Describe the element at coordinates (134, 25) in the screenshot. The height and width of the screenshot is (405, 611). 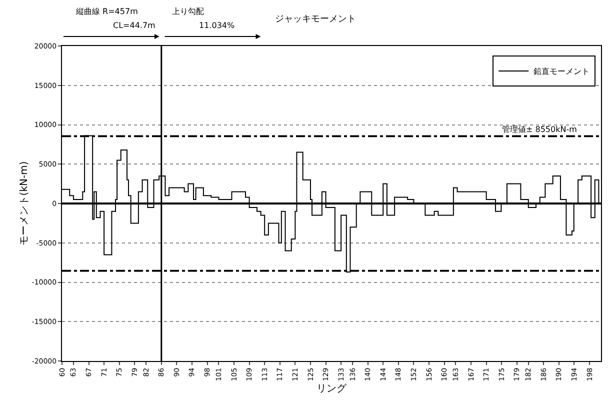
I see `text: CL=44.7m` at that location.